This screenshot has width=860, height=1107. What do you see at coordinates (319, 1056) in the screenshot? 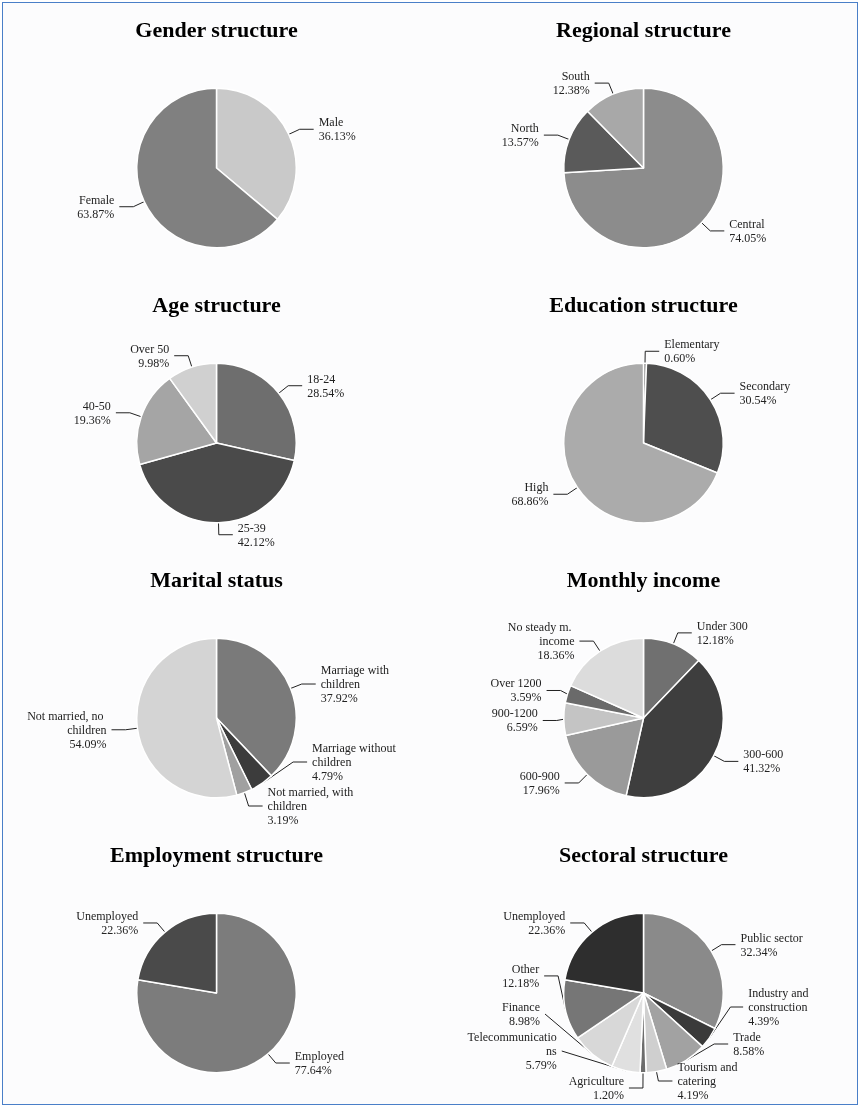
I see `slice-label: Employed` at bounding box center [319, 1056].